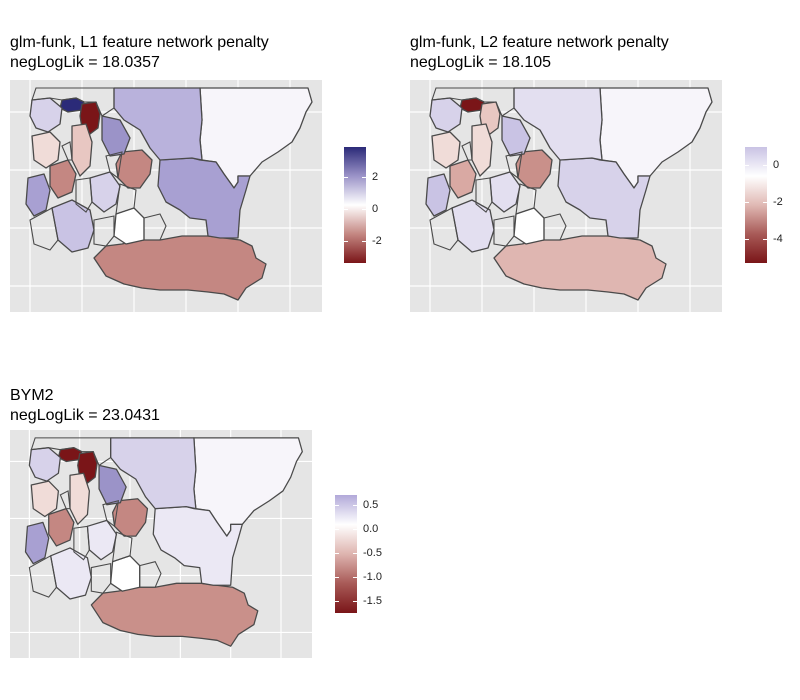 The height and width of the screenshot is (700, 800). I want to click on legend-tick-label: 2, so click(375, 177).